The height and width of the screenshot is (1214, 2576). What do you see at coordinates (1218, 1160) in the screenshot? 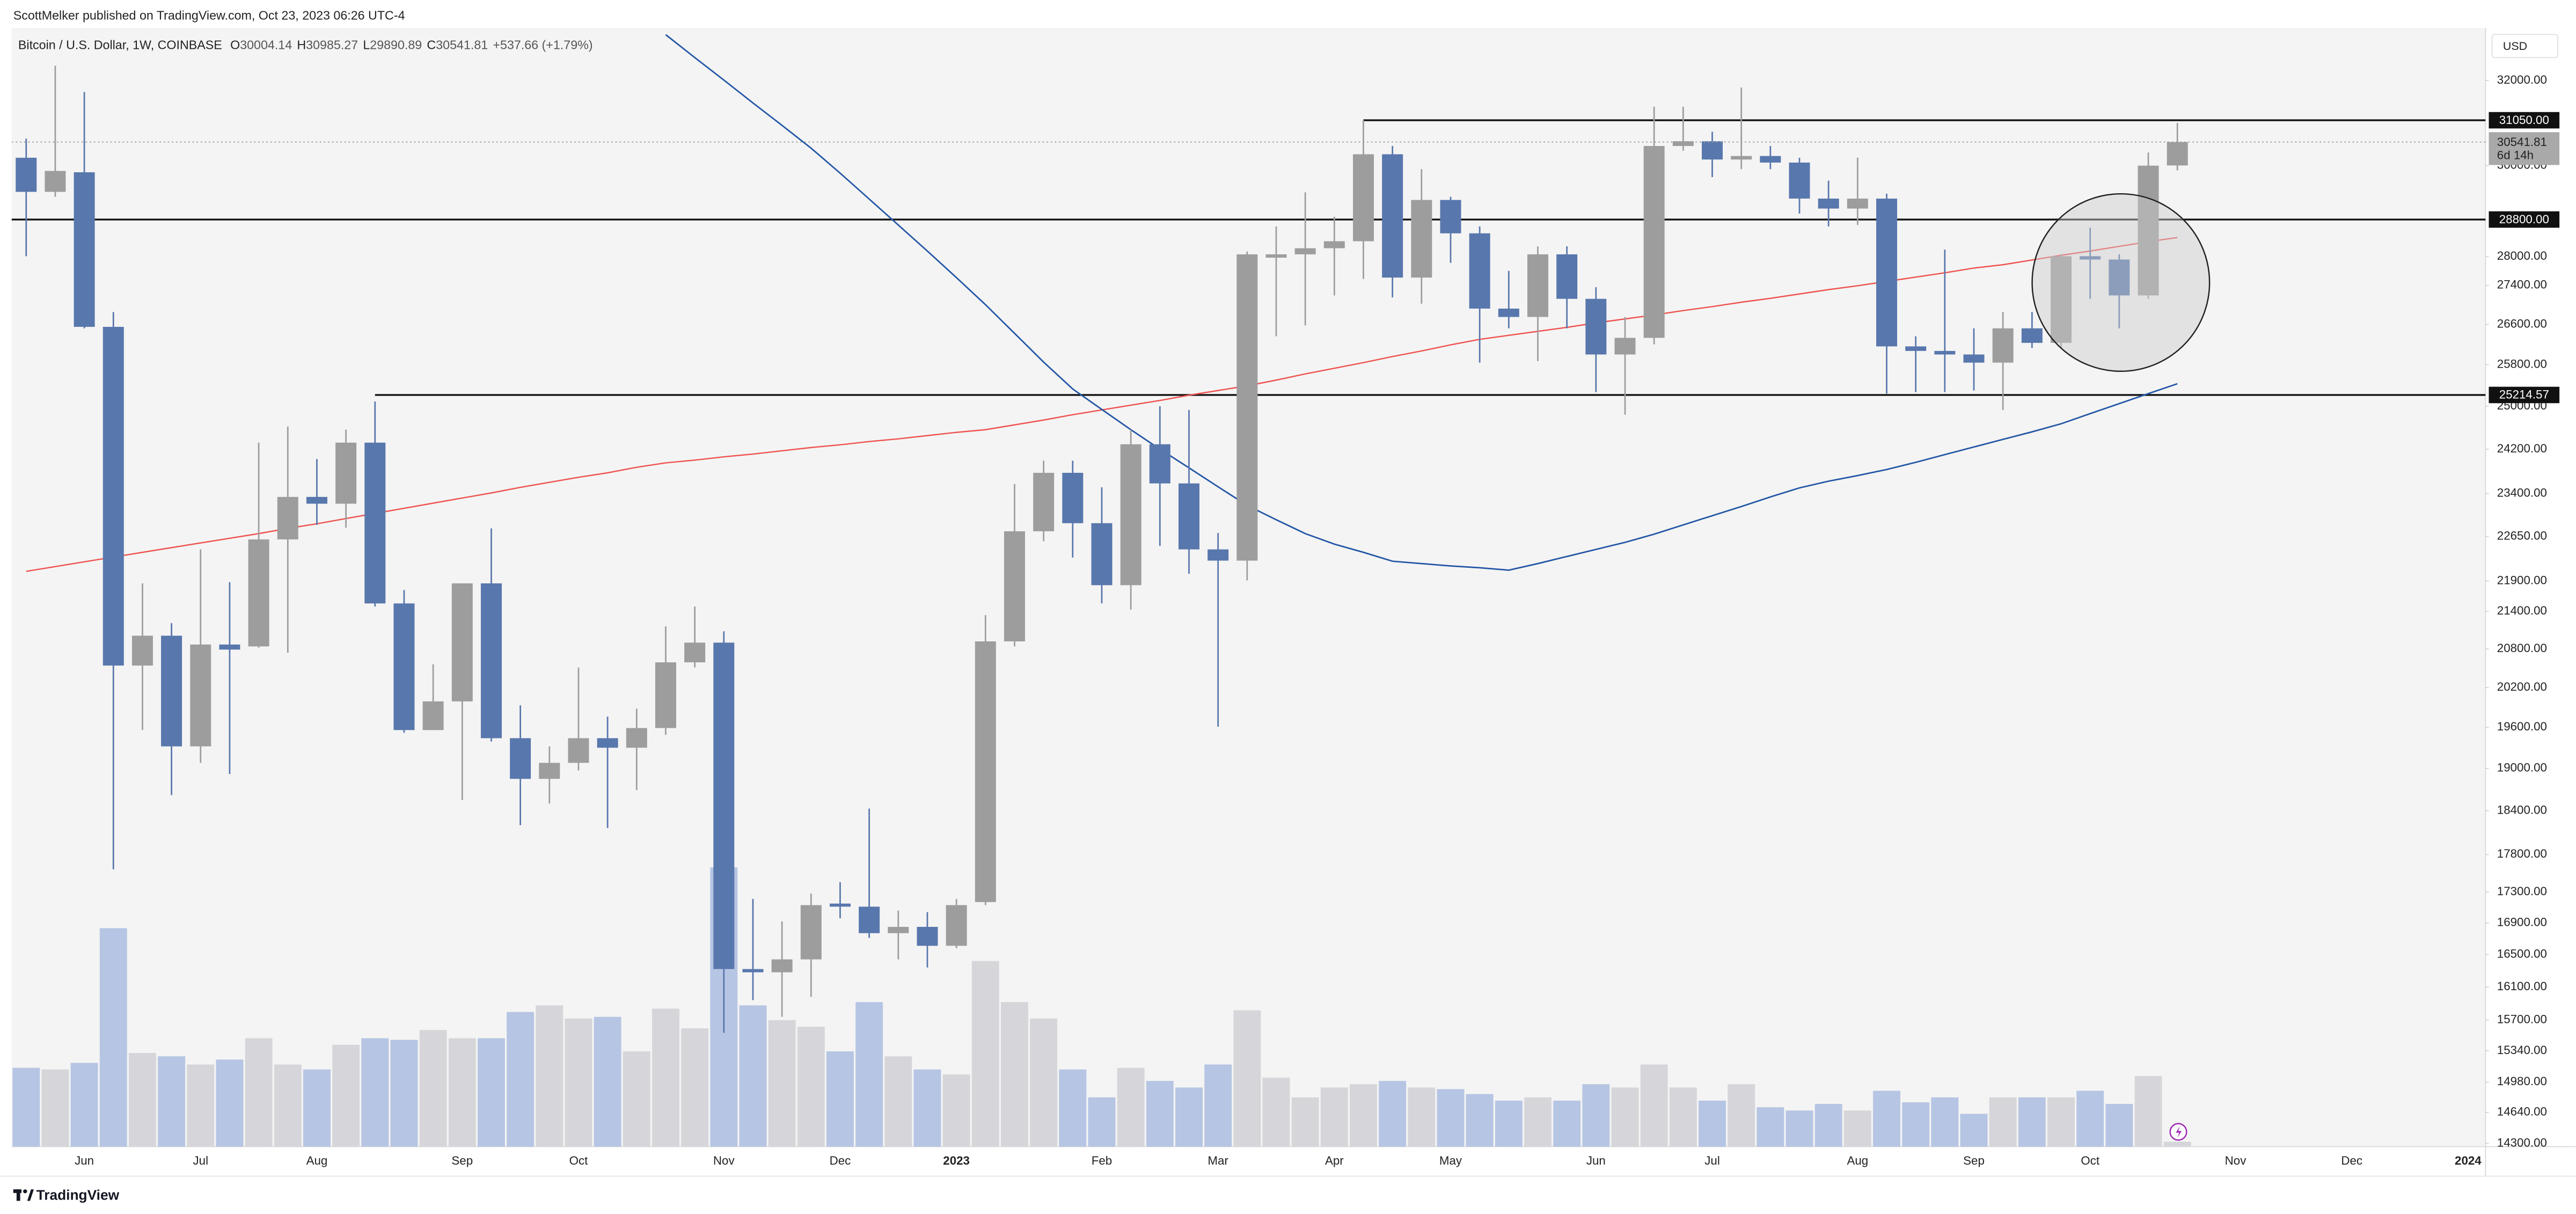
I see `x-tick-label: Mar` at bounding box center [1218, 1160].